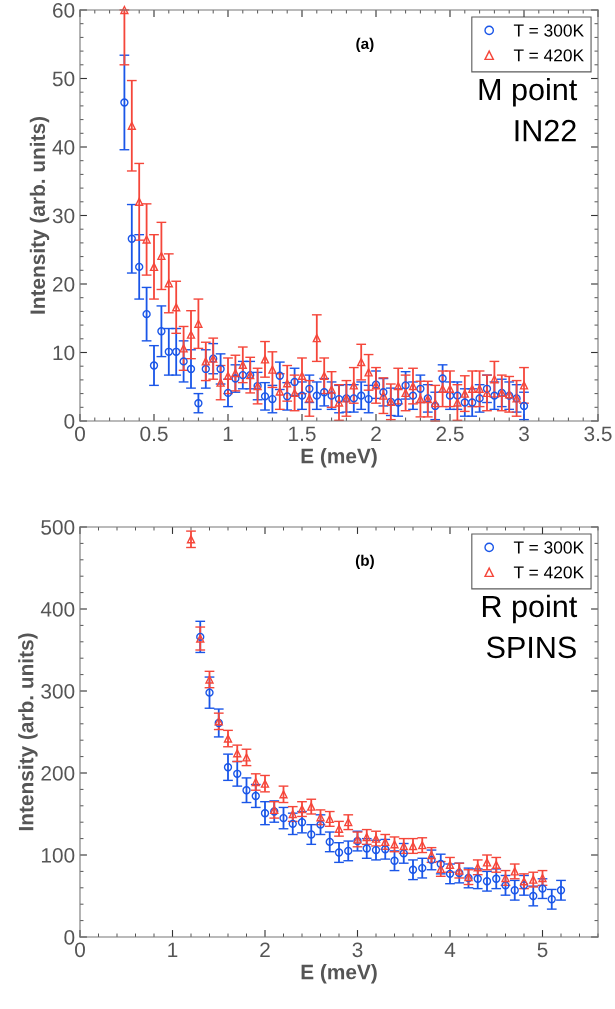  Describe the element at coordinates (154, 434) in the screenshot. I see `x-tick-label: 0.5` at that location.